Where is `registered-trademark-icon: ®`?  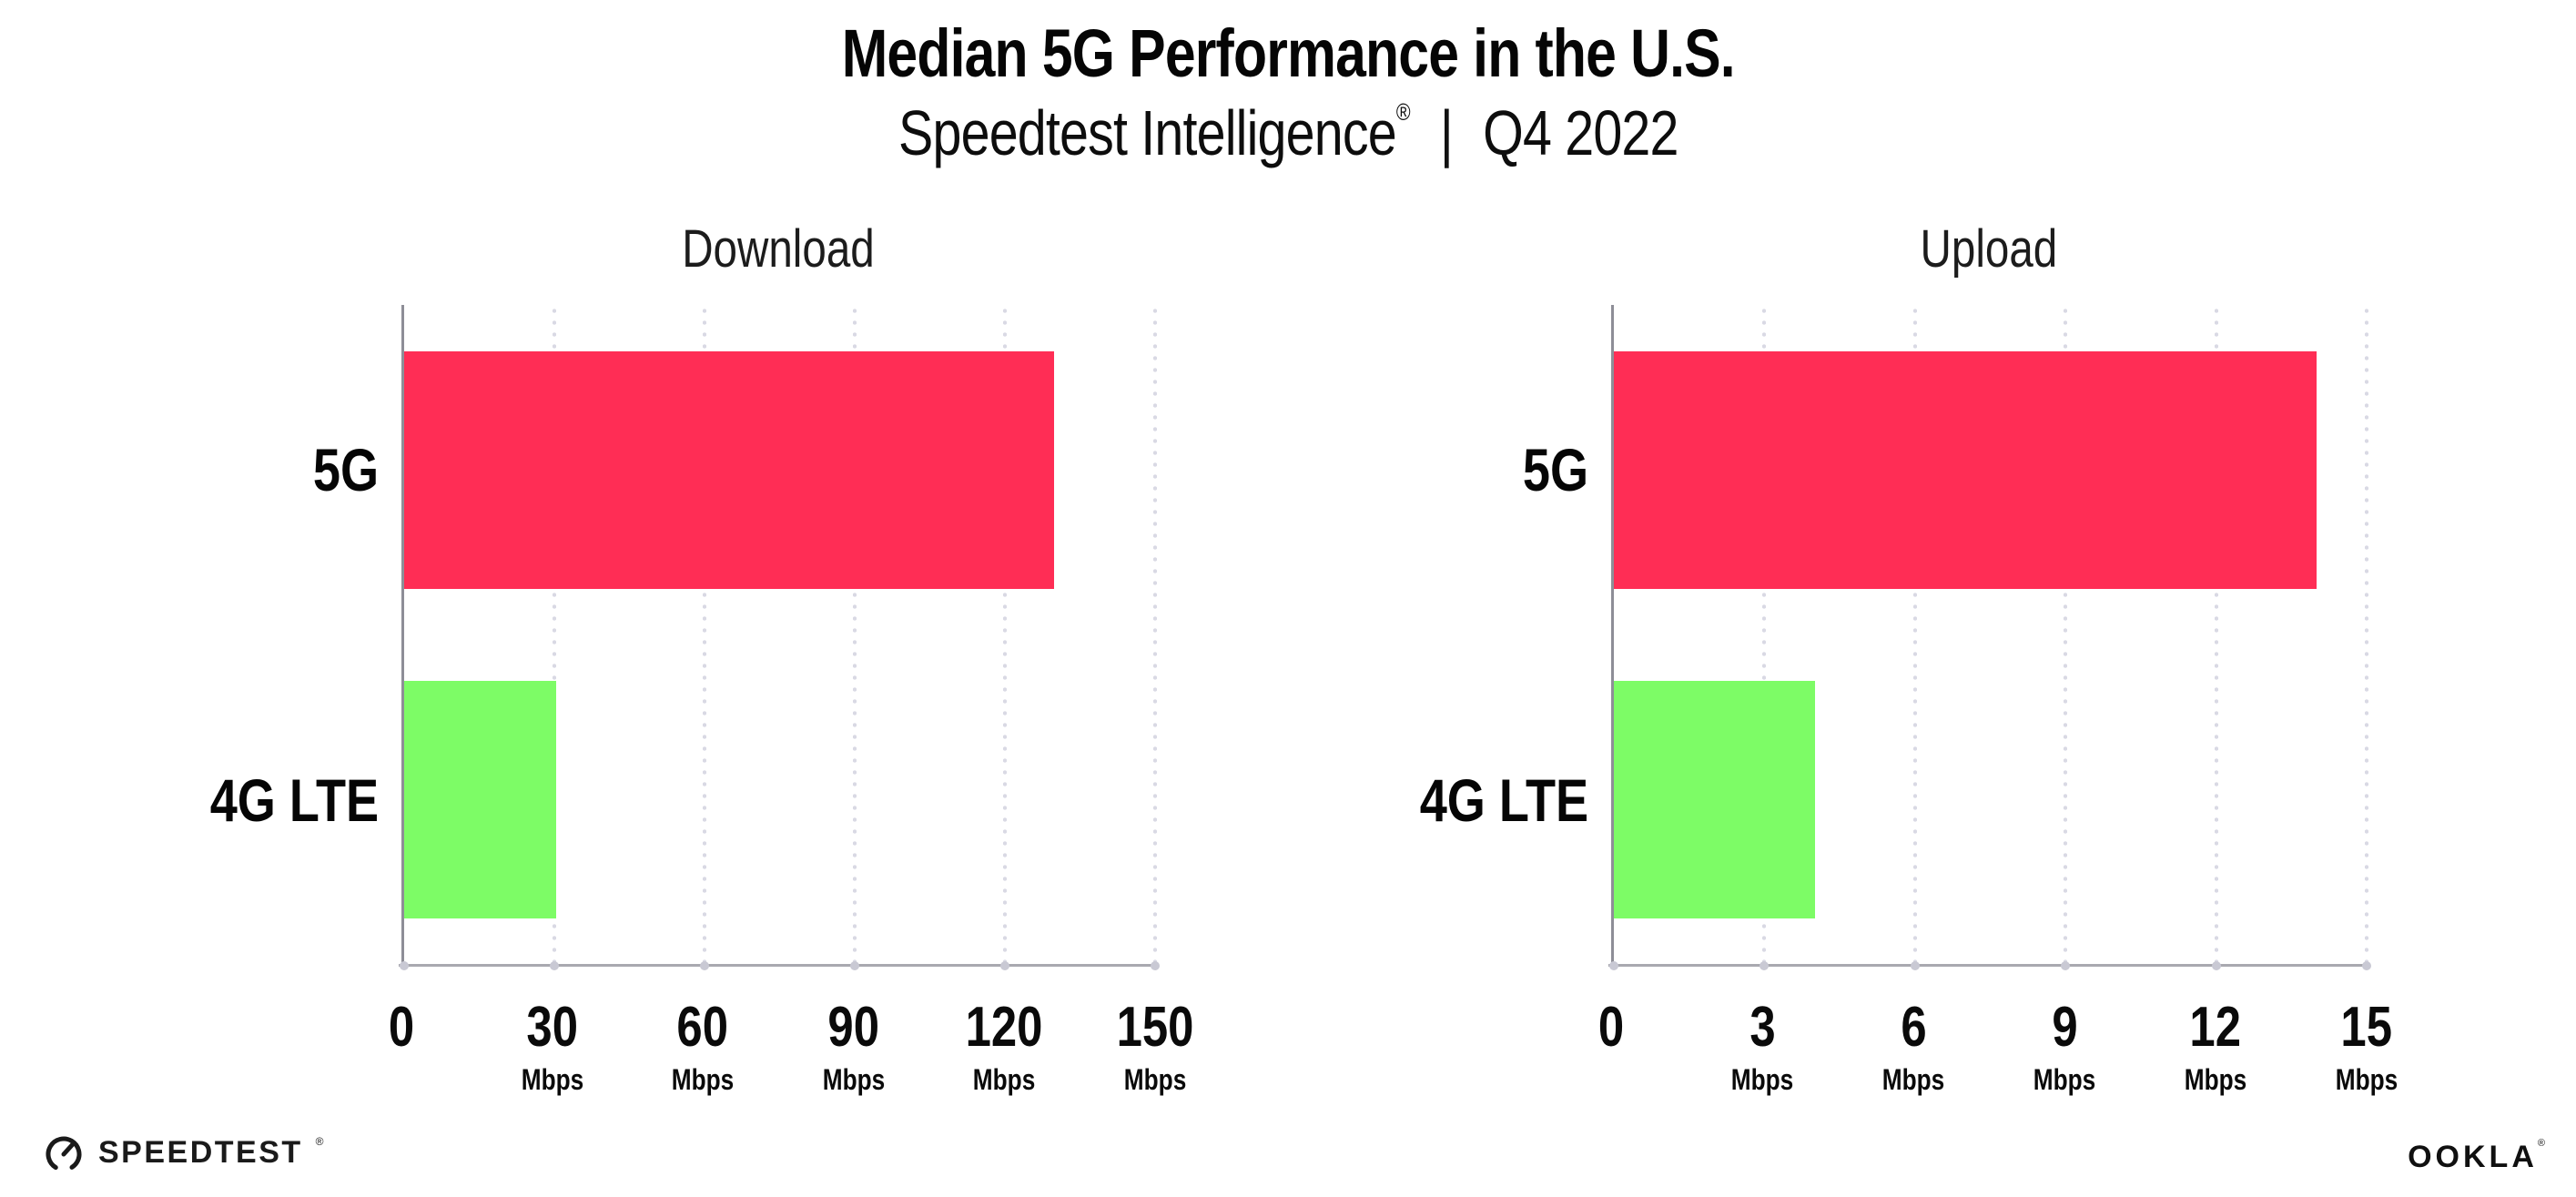
registered-trademark-icon: ® is located at coordinates (1402, 111).